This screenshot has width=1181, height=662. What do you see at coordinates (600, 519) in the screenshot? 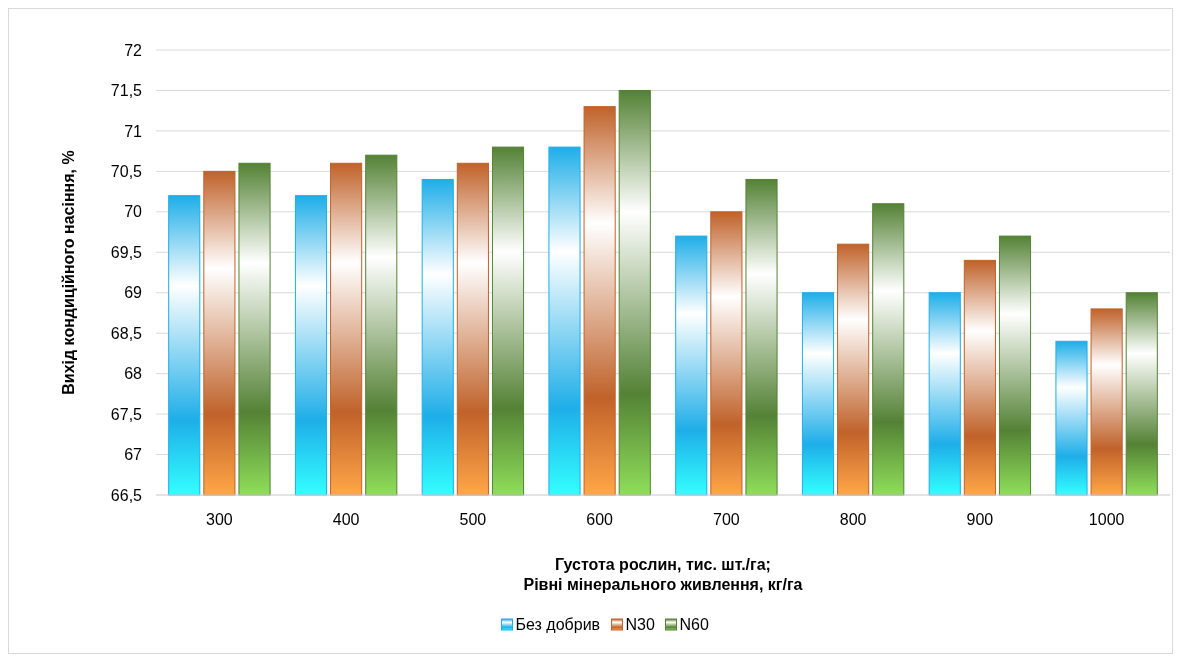
I see `x-tick-label: 600` at bounding box center [600, 519].